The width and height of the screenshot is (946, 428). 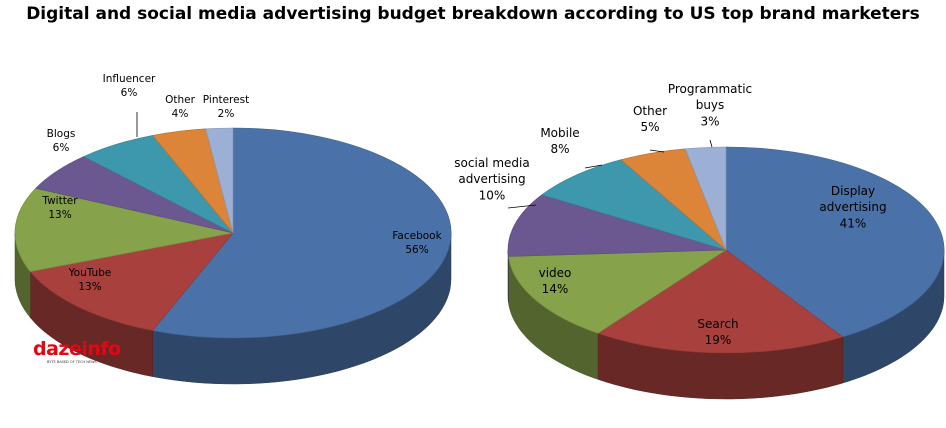 What do you see at coordinates (59, 208) in the screenshot?
I see `slice-label-twitter: Twitter 13%` at bounding box center [59, 208].